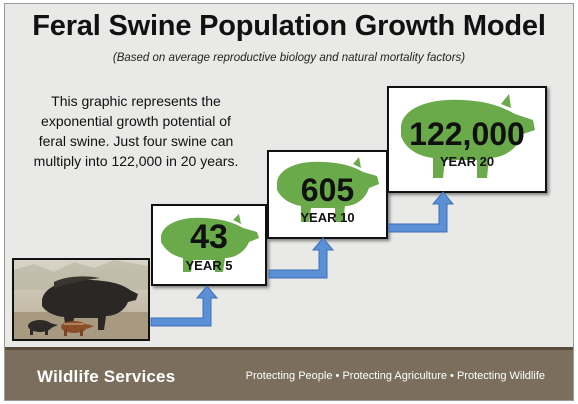 Image resolution: width=578 pixels, height=404 pixels. I want to click on organization-name: Wildlife Services, so click(106, 376).